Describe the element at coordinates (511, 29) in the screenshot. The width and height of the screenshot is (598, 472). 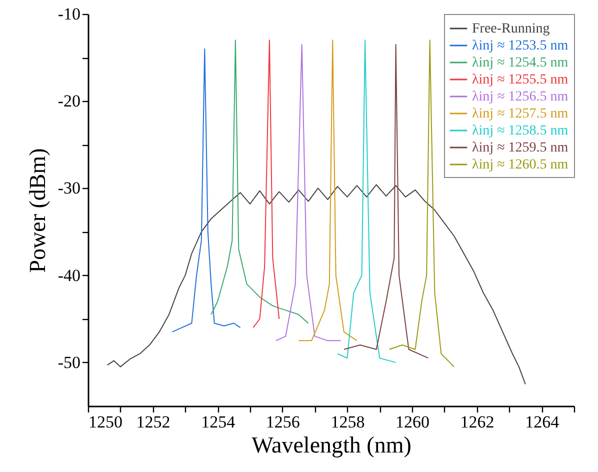
I see `legend-label: Free-Running` at that location.